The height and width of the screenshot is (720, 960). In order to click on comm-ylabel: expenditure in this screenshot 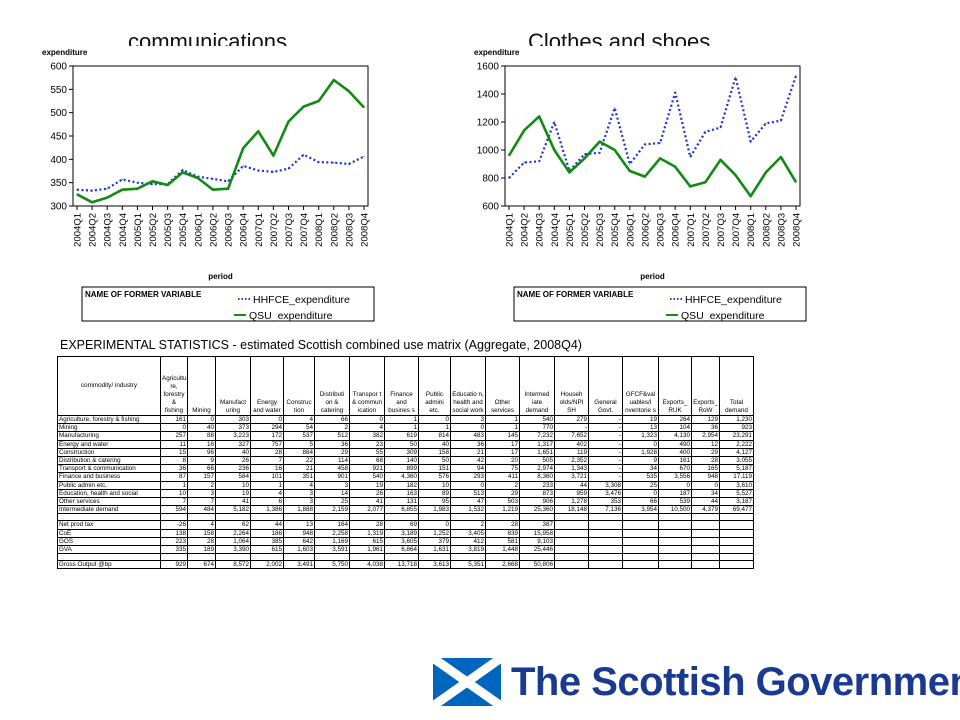, I will do `click(65, 52)`.